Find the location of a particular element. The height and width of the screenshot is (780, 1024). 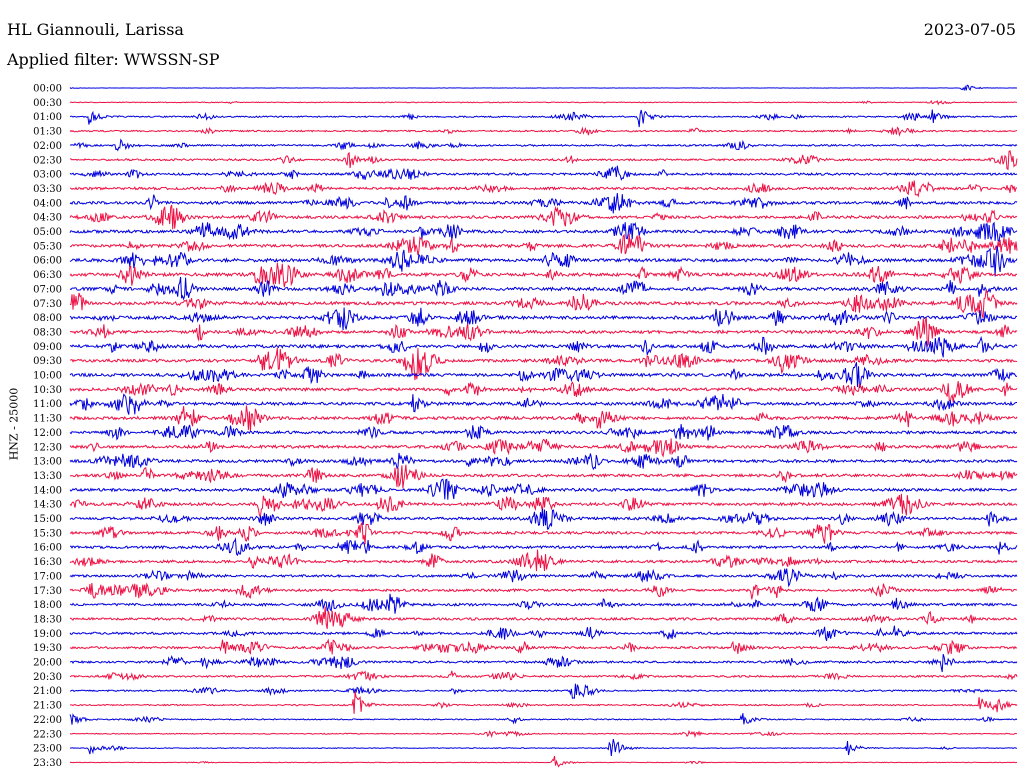

time-tick-label: 11:00 is located at coordinates (47, 404).